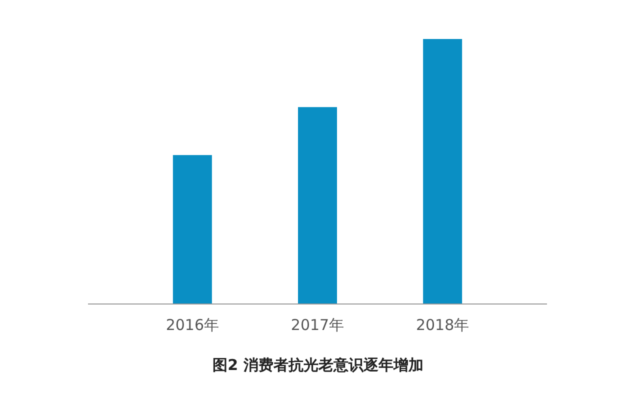  I want to click on x-tick-label: 2017年, so click(317, 325).